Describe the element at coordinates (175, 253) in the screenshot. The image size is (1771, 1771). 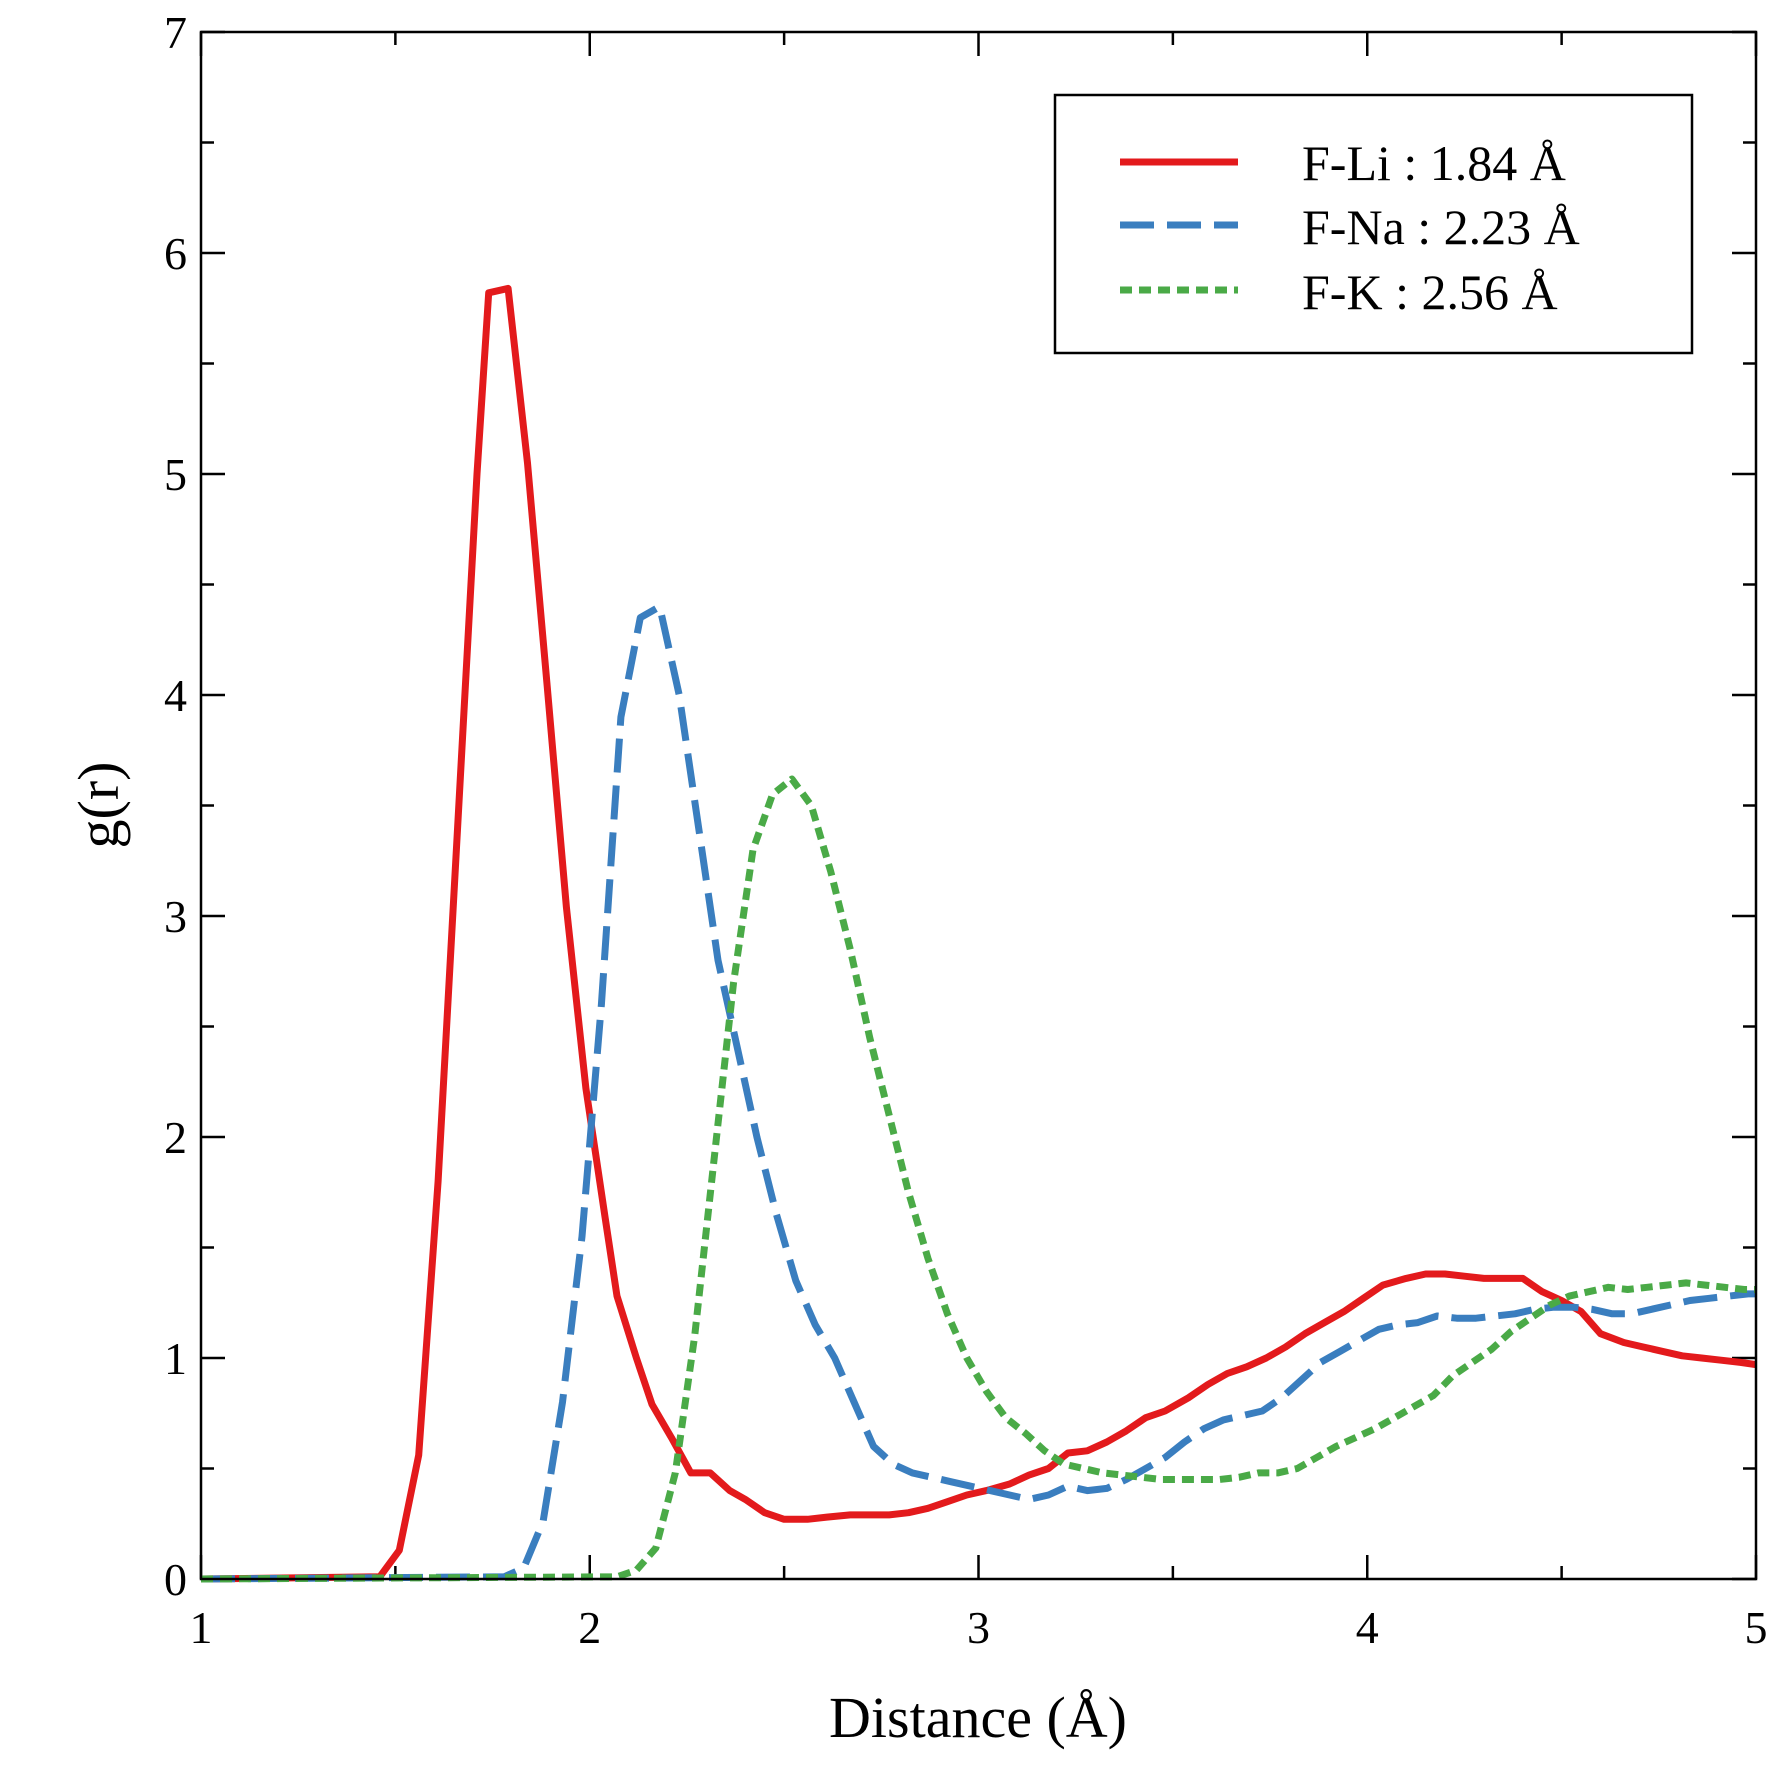
I see `y-tick-label: 6` at that location.